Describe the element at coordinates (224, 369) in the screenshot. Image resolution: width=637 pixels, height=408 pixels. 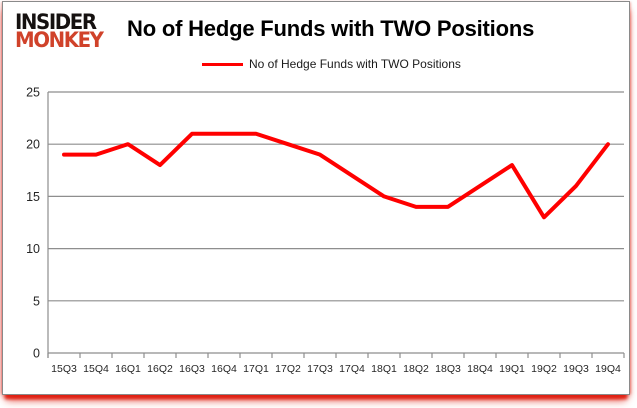
I see `x-axis-tick-label: 16Q4` at that location.